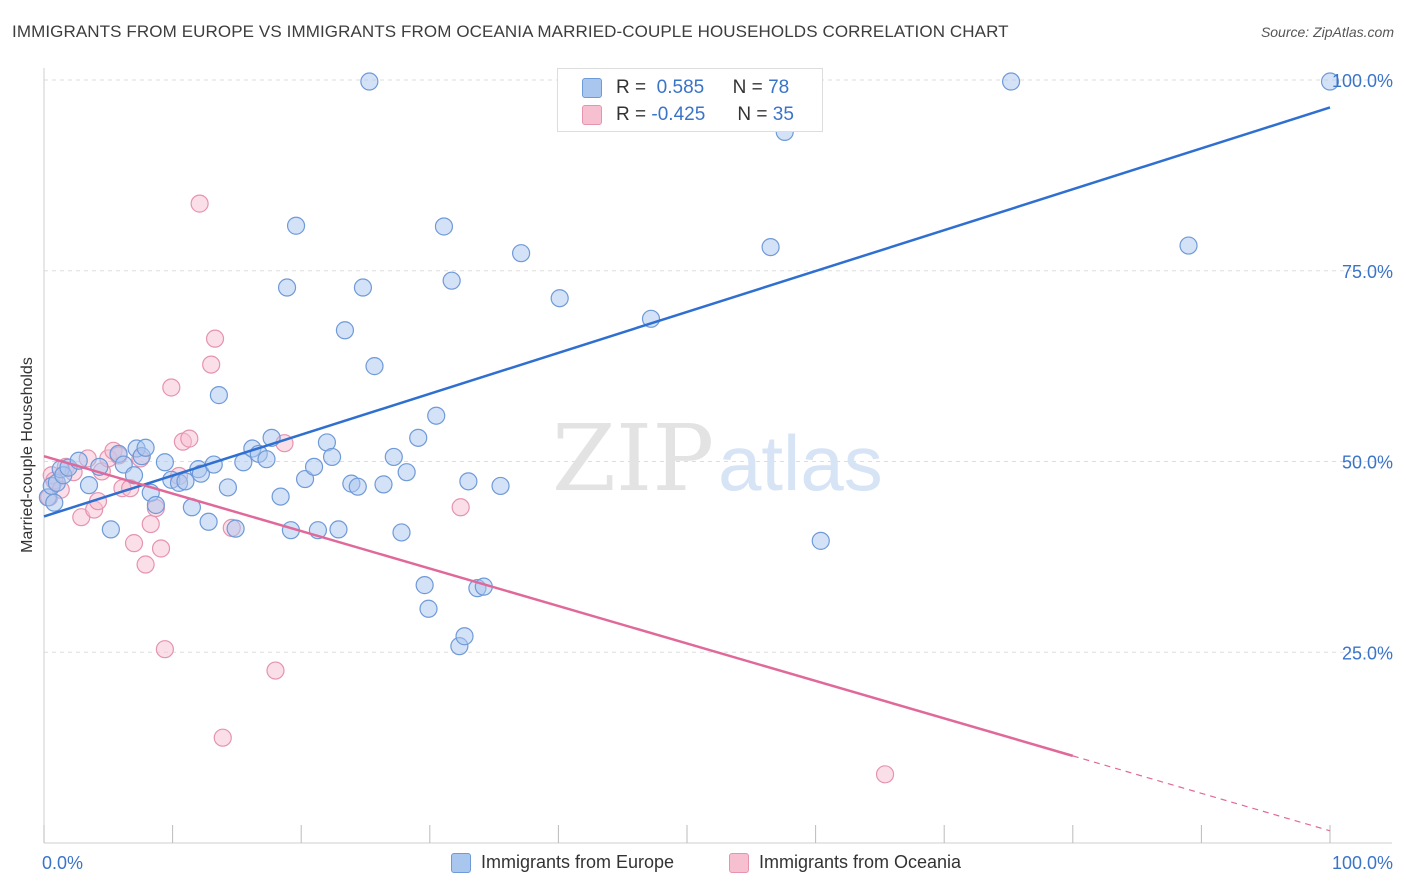 Image resolution: width=1406 pixels, height=892 pixels. What do you see at coordinates (1367, 463) in the screenshot?
I see `y-tick-label: 50.0%` at bounding box center [1367, 463].